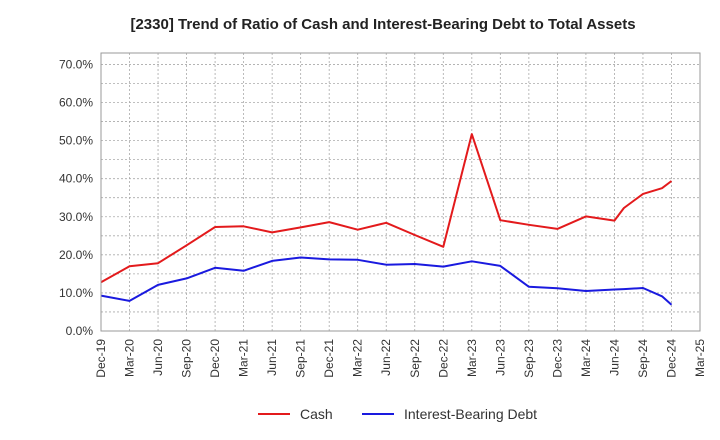 This screenshot has height=440, width=720. What do you see at coordinates (215, 358) in the screenshot?
I see `x-tick-label: Dec-20` at bounding box center [215, 358].